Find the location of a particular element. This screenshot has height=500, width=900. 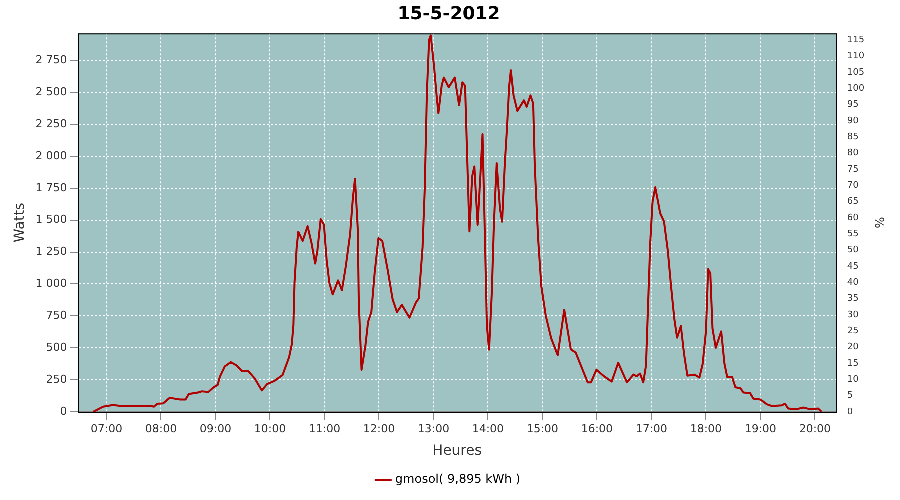

legend-label: gmosol( 9,895 kWh ) is located at coordinates (458, 479).